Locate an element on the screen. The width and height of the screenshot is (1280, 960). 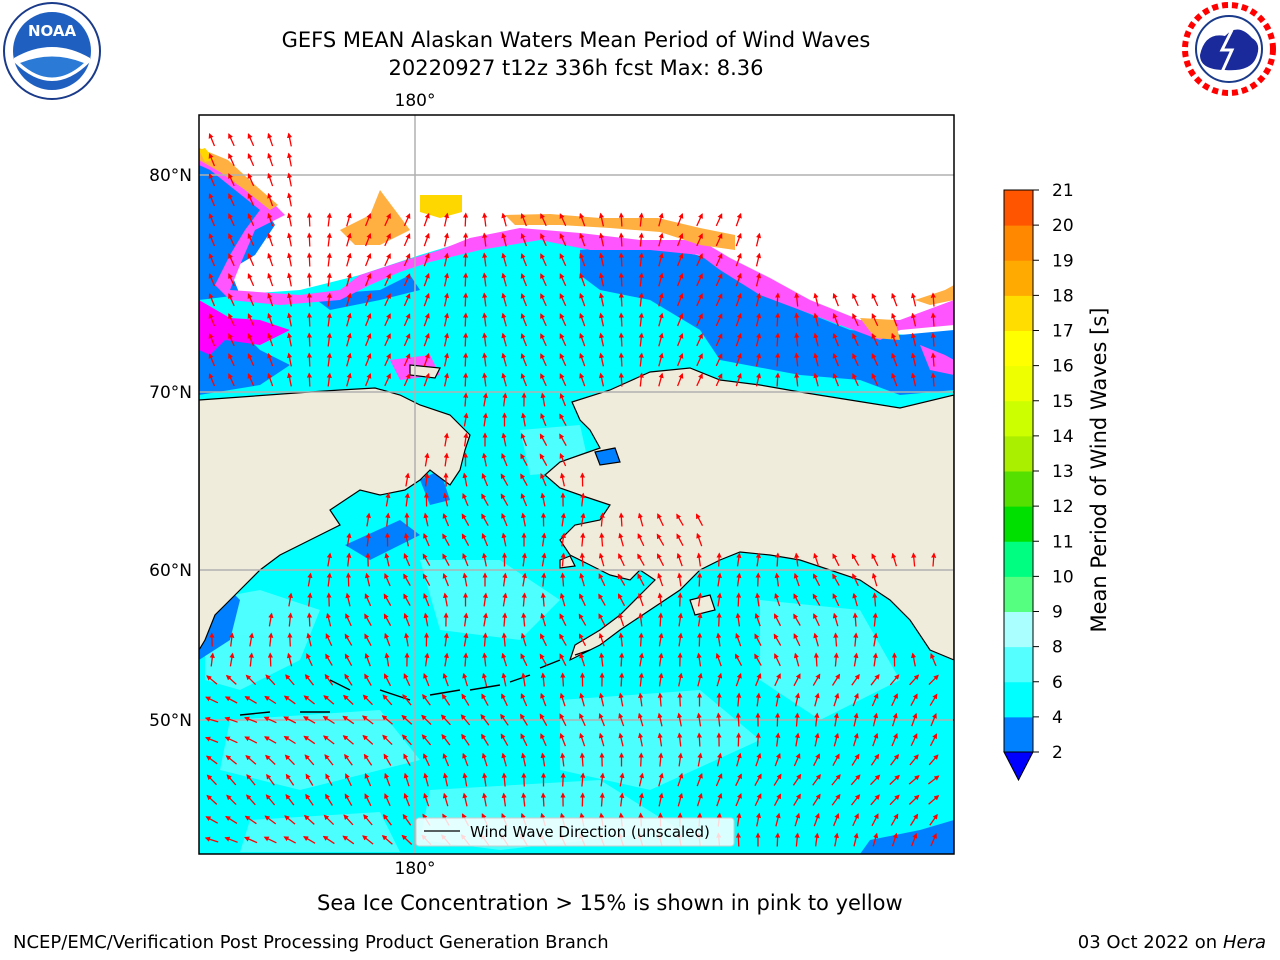
colorbar-tick-label: 16 is located at coordinates (1063, 367).